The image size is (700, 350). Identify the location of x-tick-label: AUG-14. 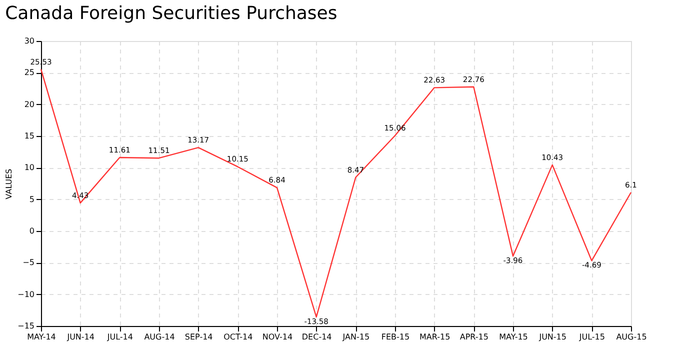
(159, 337).